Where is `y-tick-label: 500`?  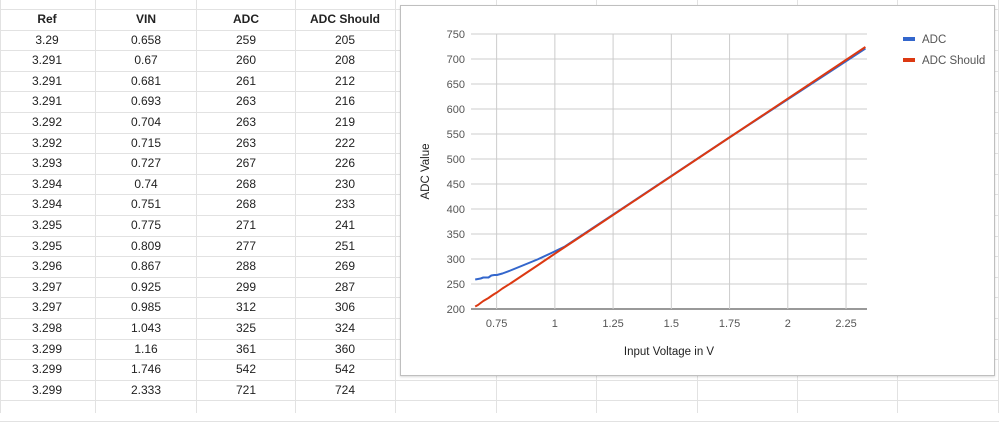
y-tick-label: 500 is located at coordinates (456, 160).